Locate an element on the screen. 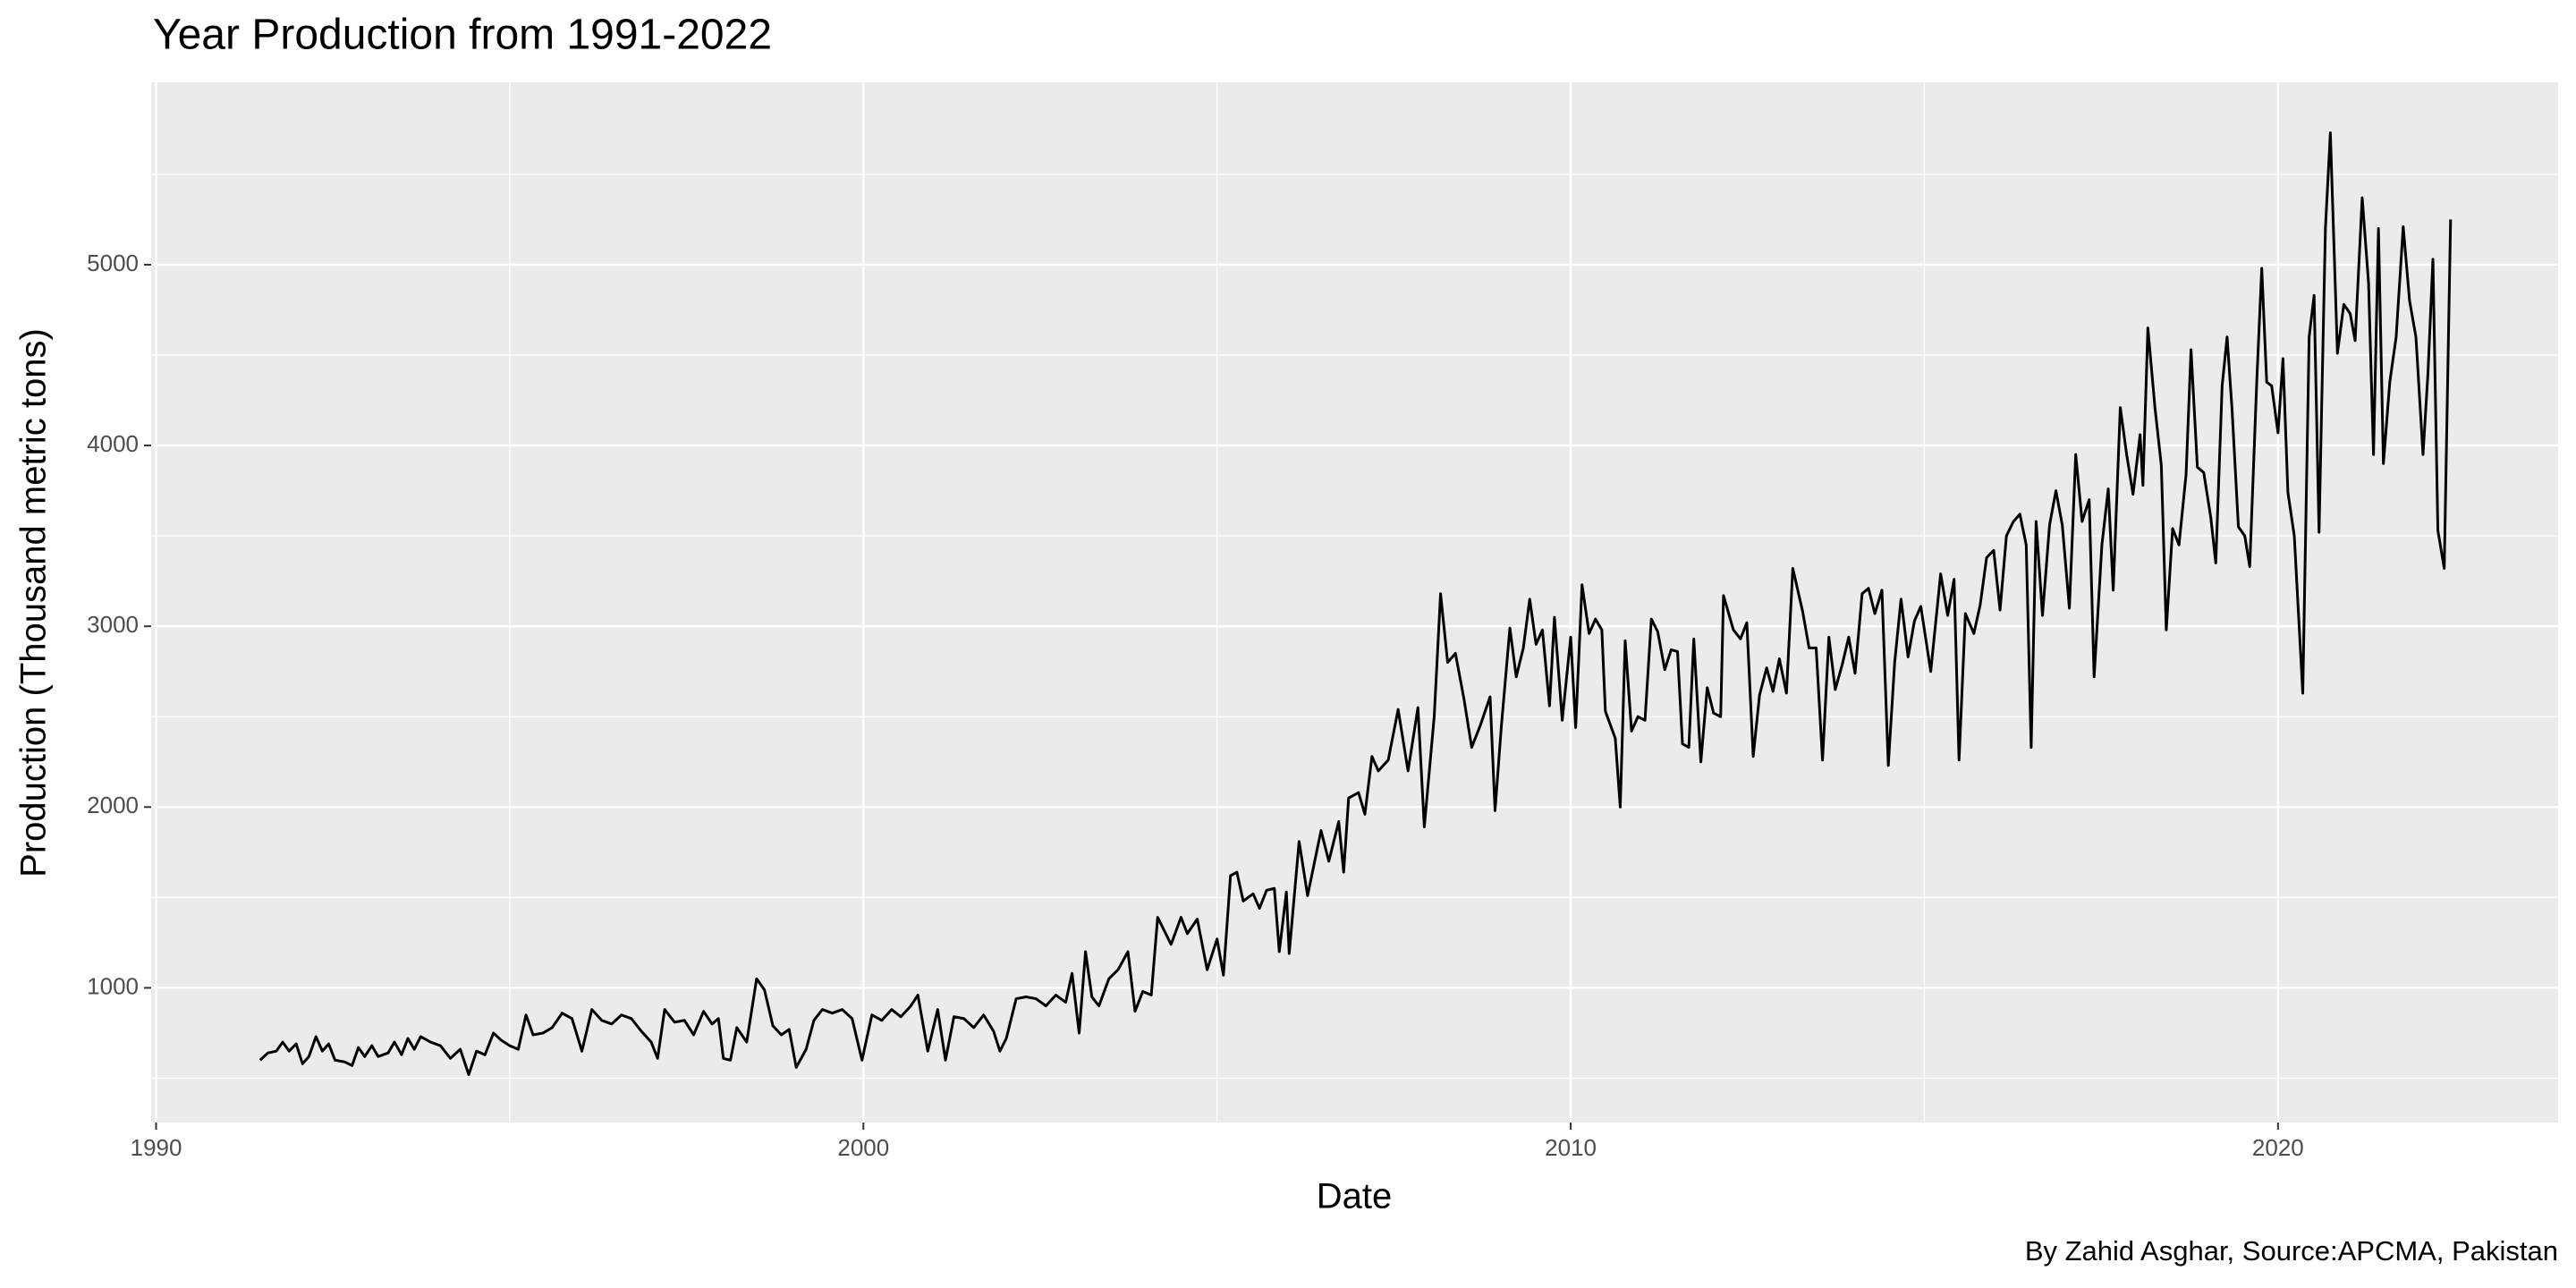 Image resolution: width=2576 pixels, height=1288 pixels. y-tick-label: 4000 is located at coordinates (113, 443).